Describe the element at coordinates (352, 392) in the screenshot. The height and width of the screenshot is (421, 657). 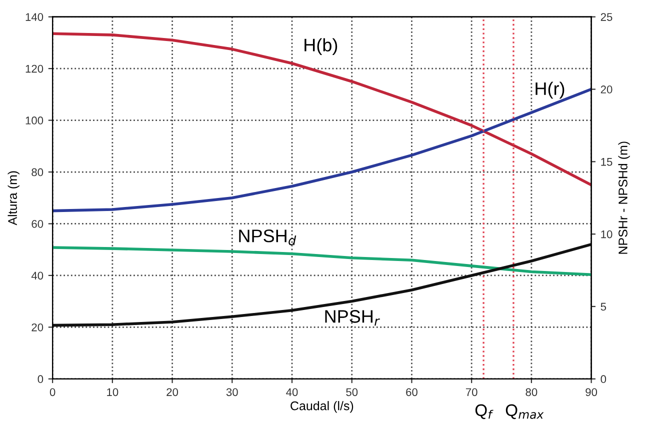
I see `x-tick-label: 50` at that location.